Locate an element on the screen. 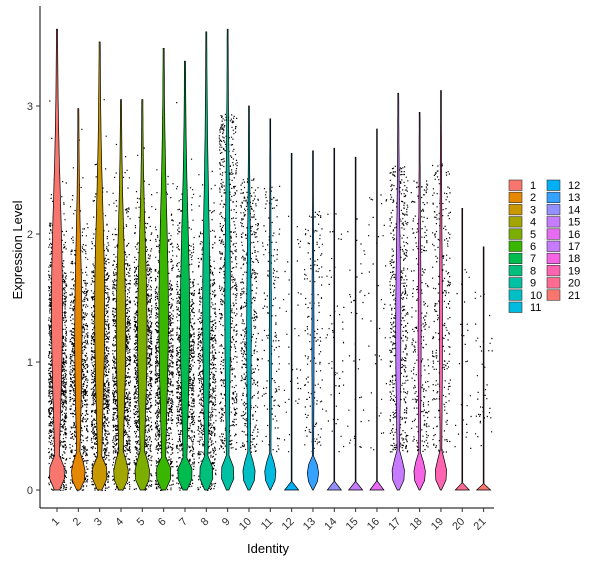  legend-label-15: 15 is located at coordinates (574, 223).